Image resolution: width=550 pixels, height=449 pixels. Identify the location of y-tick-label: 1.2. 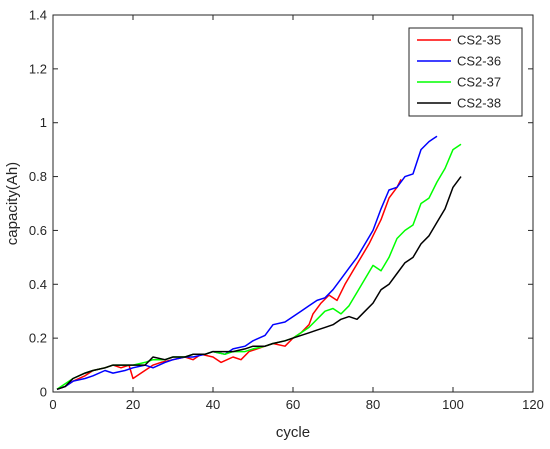
(38, 68).